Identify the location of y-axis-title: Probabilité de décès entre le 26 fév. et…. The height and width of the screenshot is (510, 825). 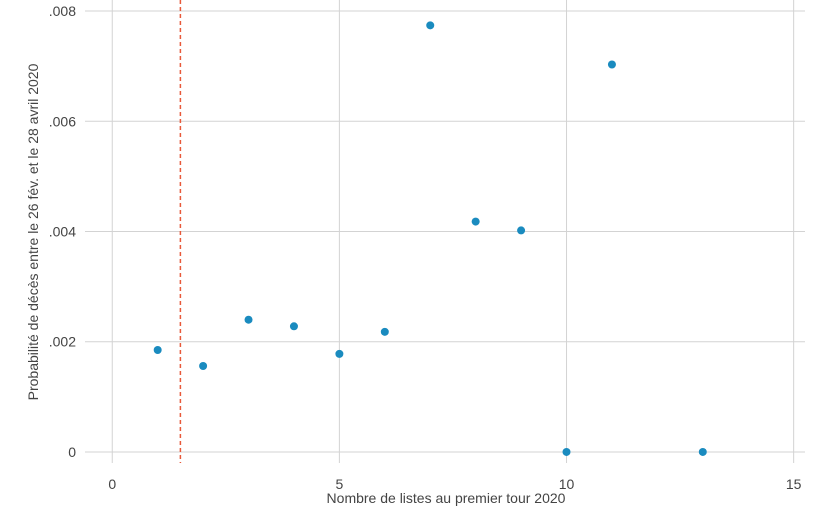
(33, 231).